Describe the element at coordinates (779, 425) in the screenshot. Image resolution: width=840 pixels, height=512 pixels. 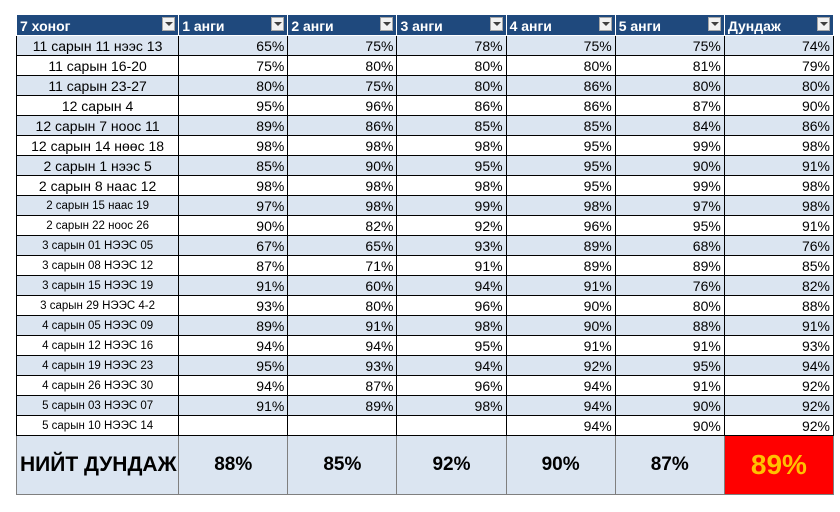
I see `average-cell: 92%` at that location.